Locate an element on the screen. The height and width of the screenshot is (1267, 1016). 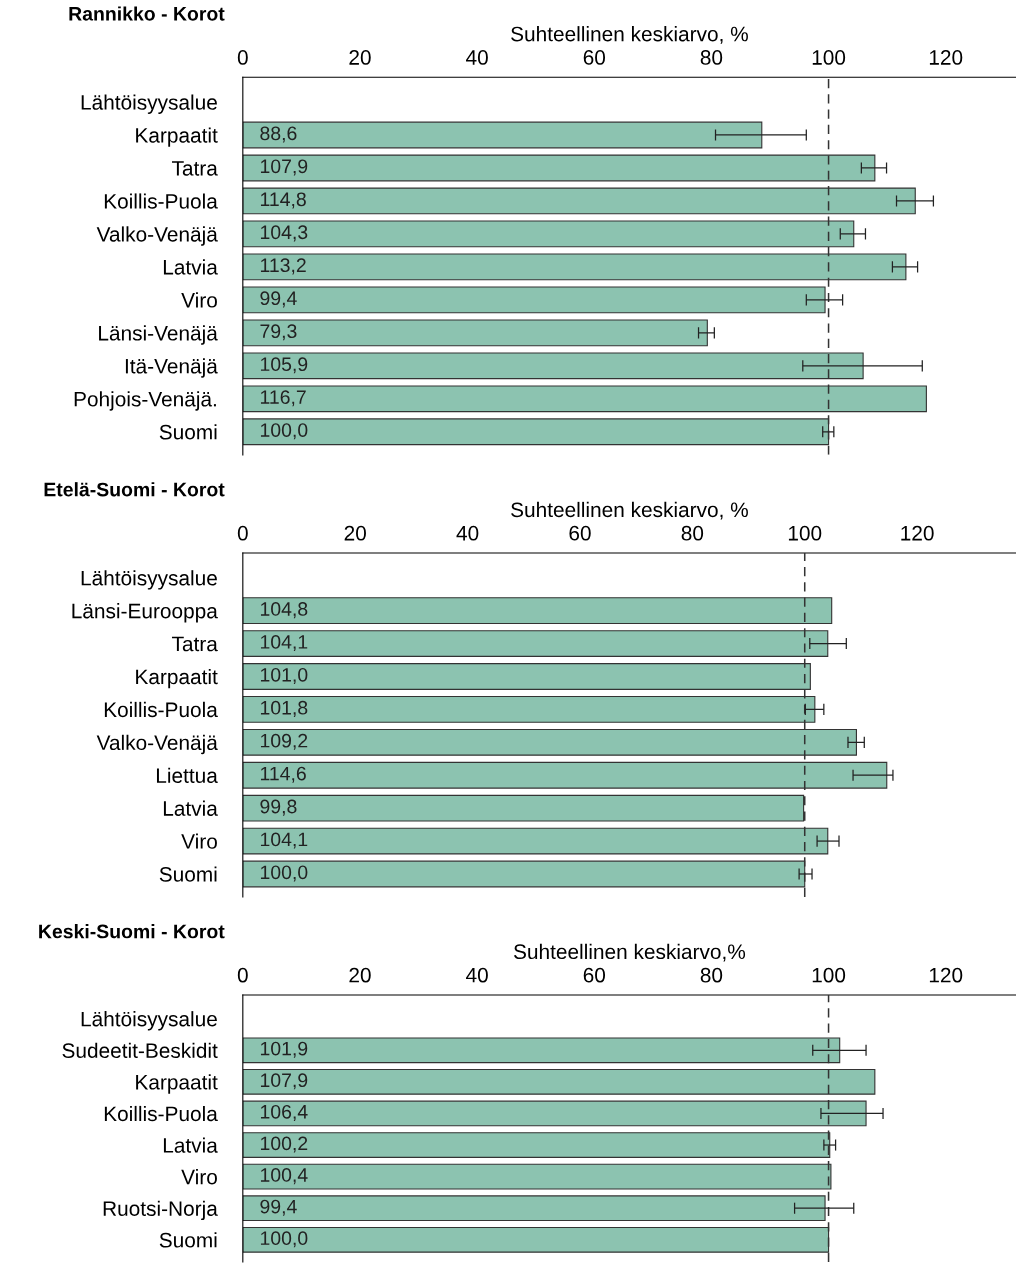
data-label: 114,6 is located at coordinates (283, 774).